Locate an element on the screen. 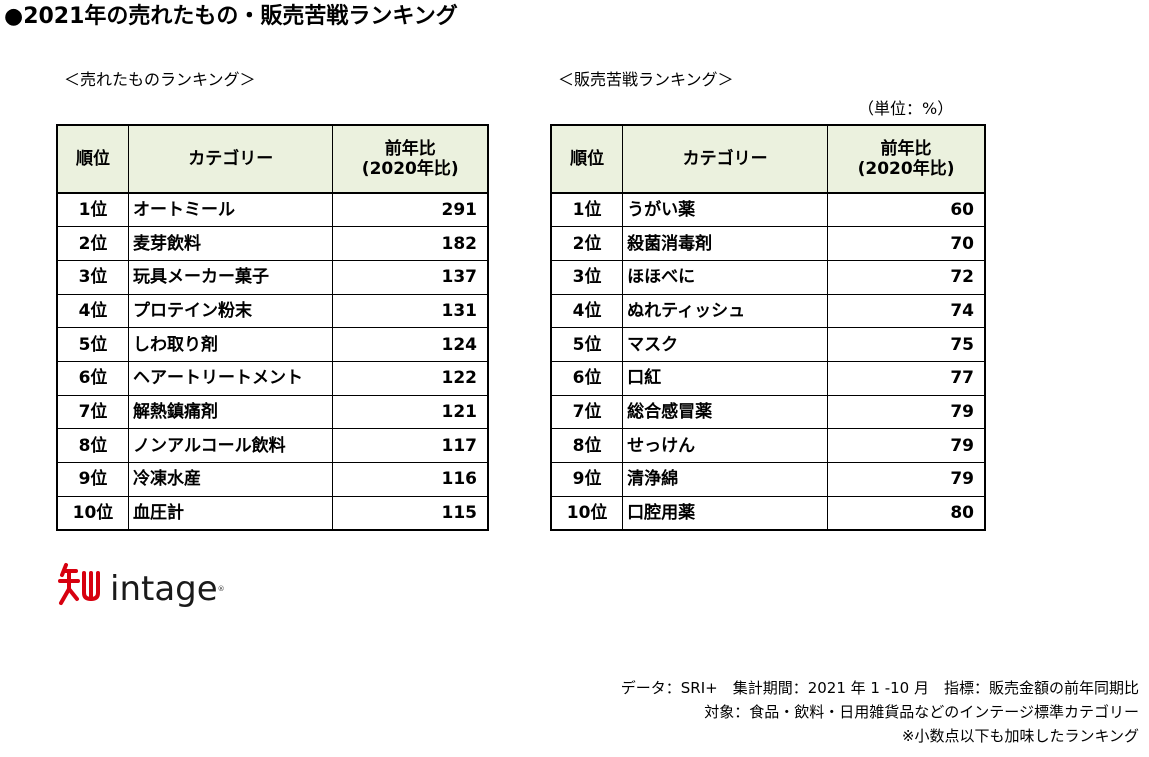  table-row: 5位 しわ取り剤 124 is located at coordinates (272, 344).